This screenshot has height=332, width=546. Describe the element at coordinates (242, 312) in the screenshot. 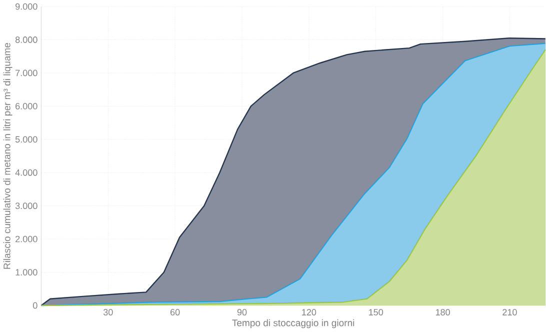

I see `x-tick-label: 90` at that location.